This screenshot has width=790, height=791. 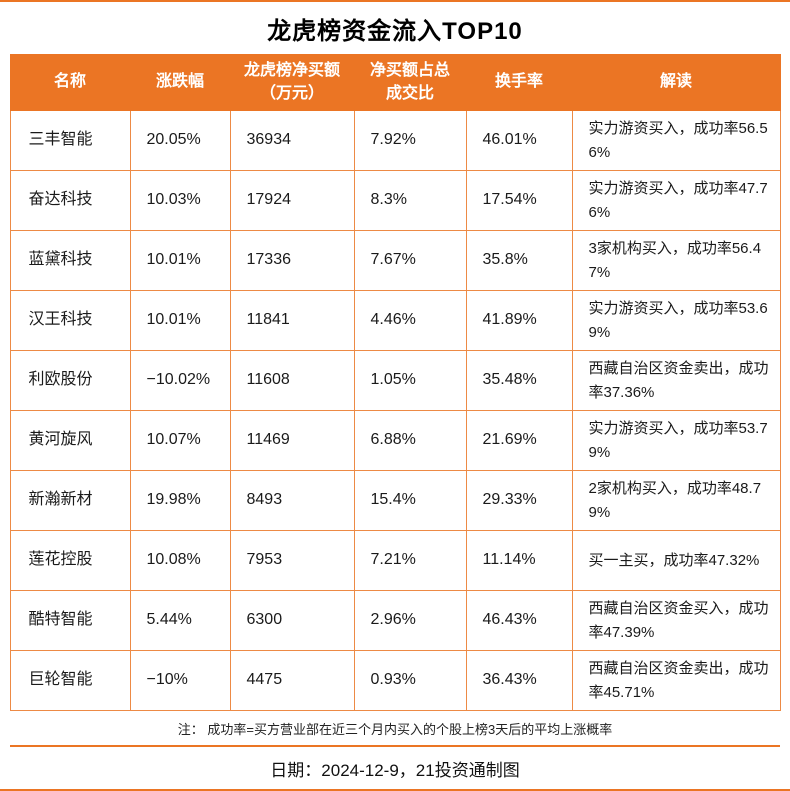 I want to click on turnover-rate-cell: 17.54%, so click(x=519, y=200).